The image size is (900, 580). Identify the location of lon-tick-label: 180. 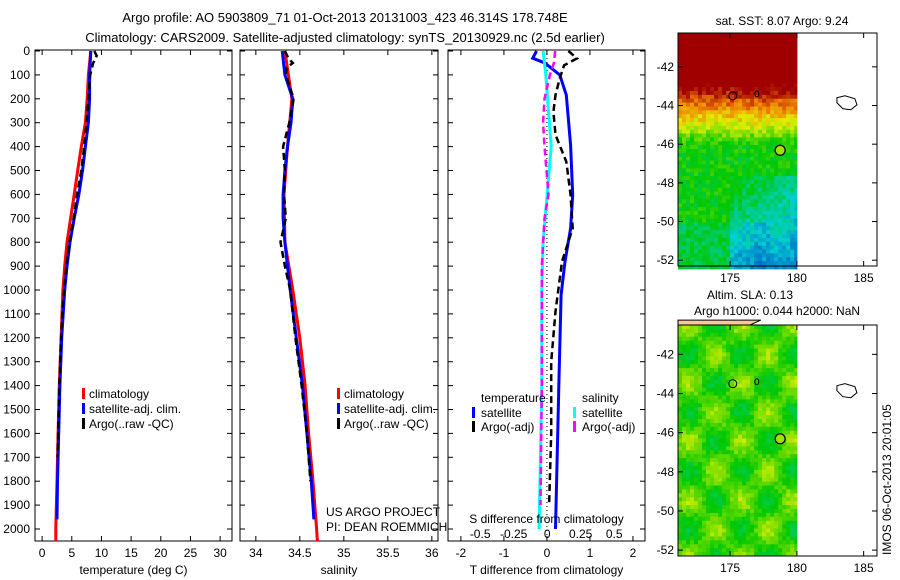
(797, 278).